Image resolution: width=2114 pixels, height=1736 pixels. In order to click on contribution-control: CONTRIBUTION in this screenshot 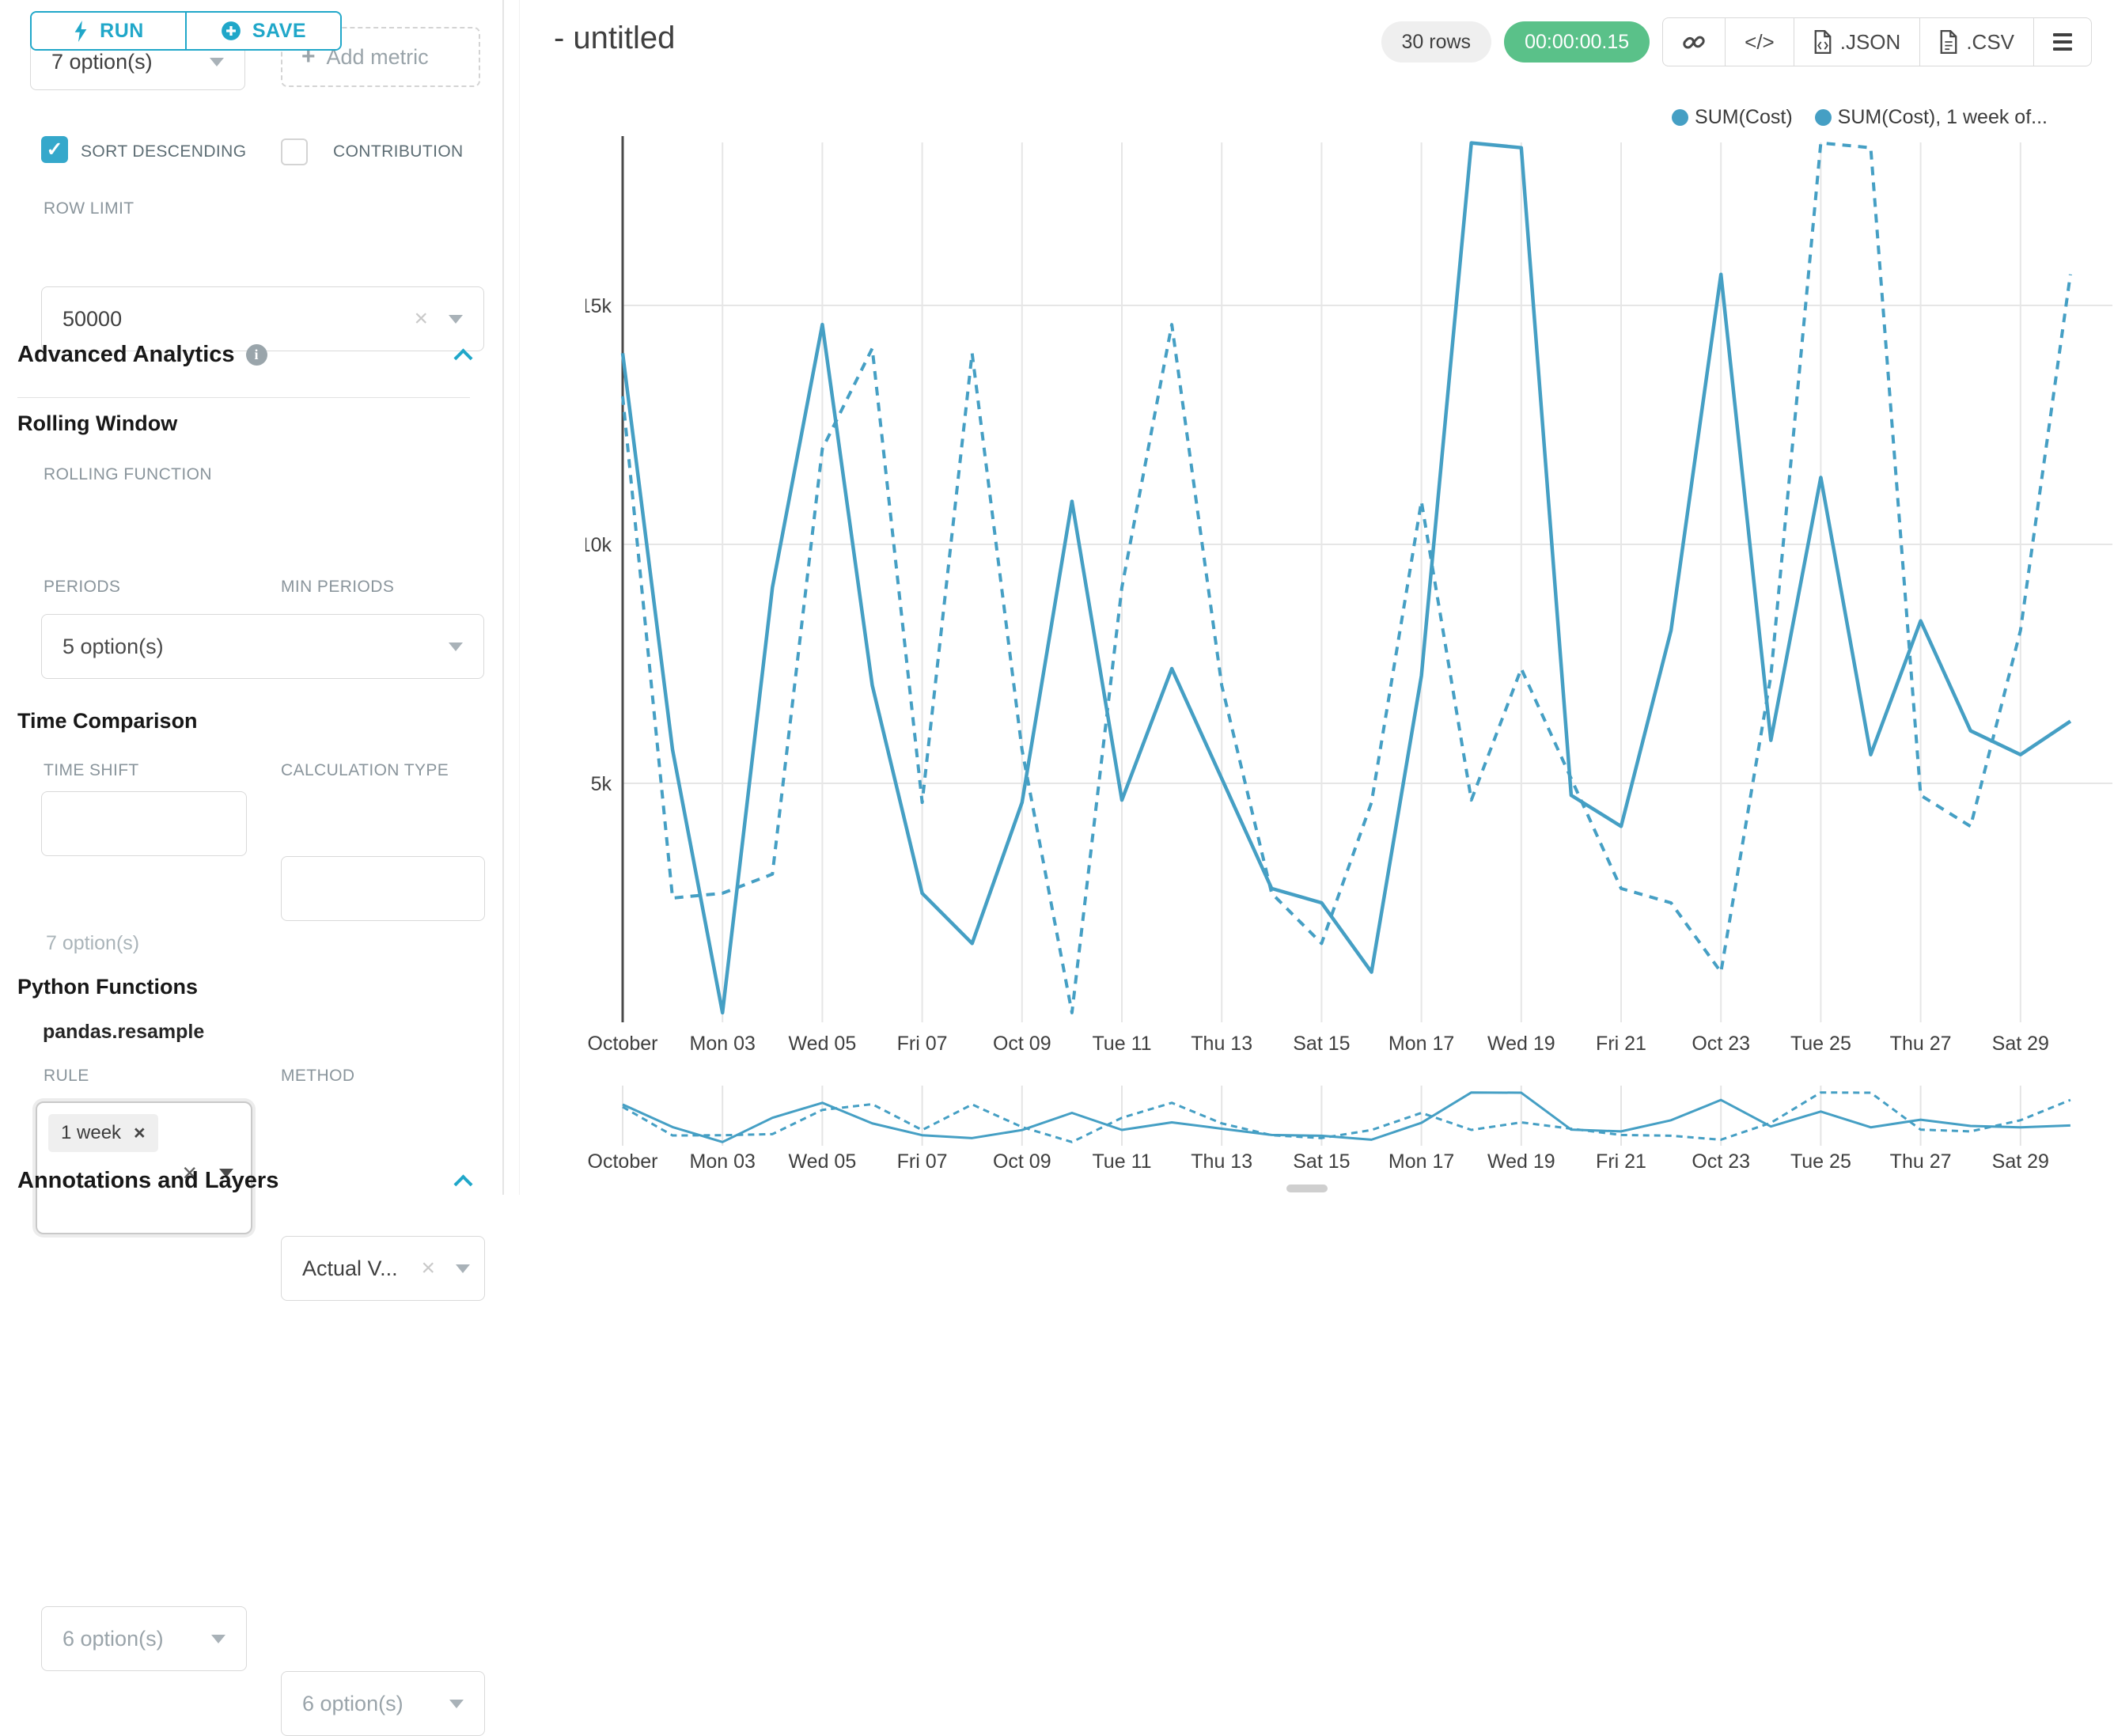, I will do `click(373, 152)`.